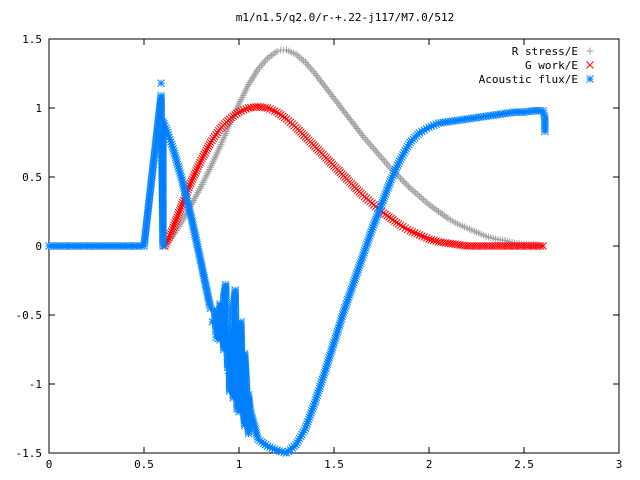  Describe the element at coordinates (35, 384) in the screenshot. I see `y-tick-label: -1` at that location.